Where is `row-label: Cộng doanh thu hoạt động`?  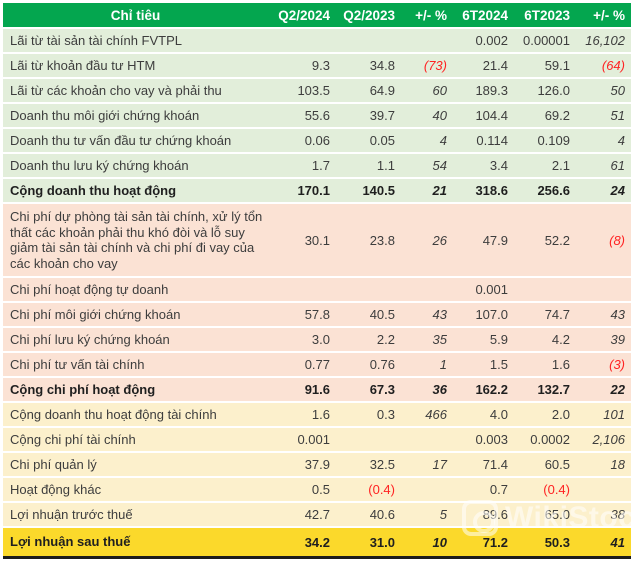
row-label: Cộng doanh thu hoạt động is located at coordinates (135, 191).